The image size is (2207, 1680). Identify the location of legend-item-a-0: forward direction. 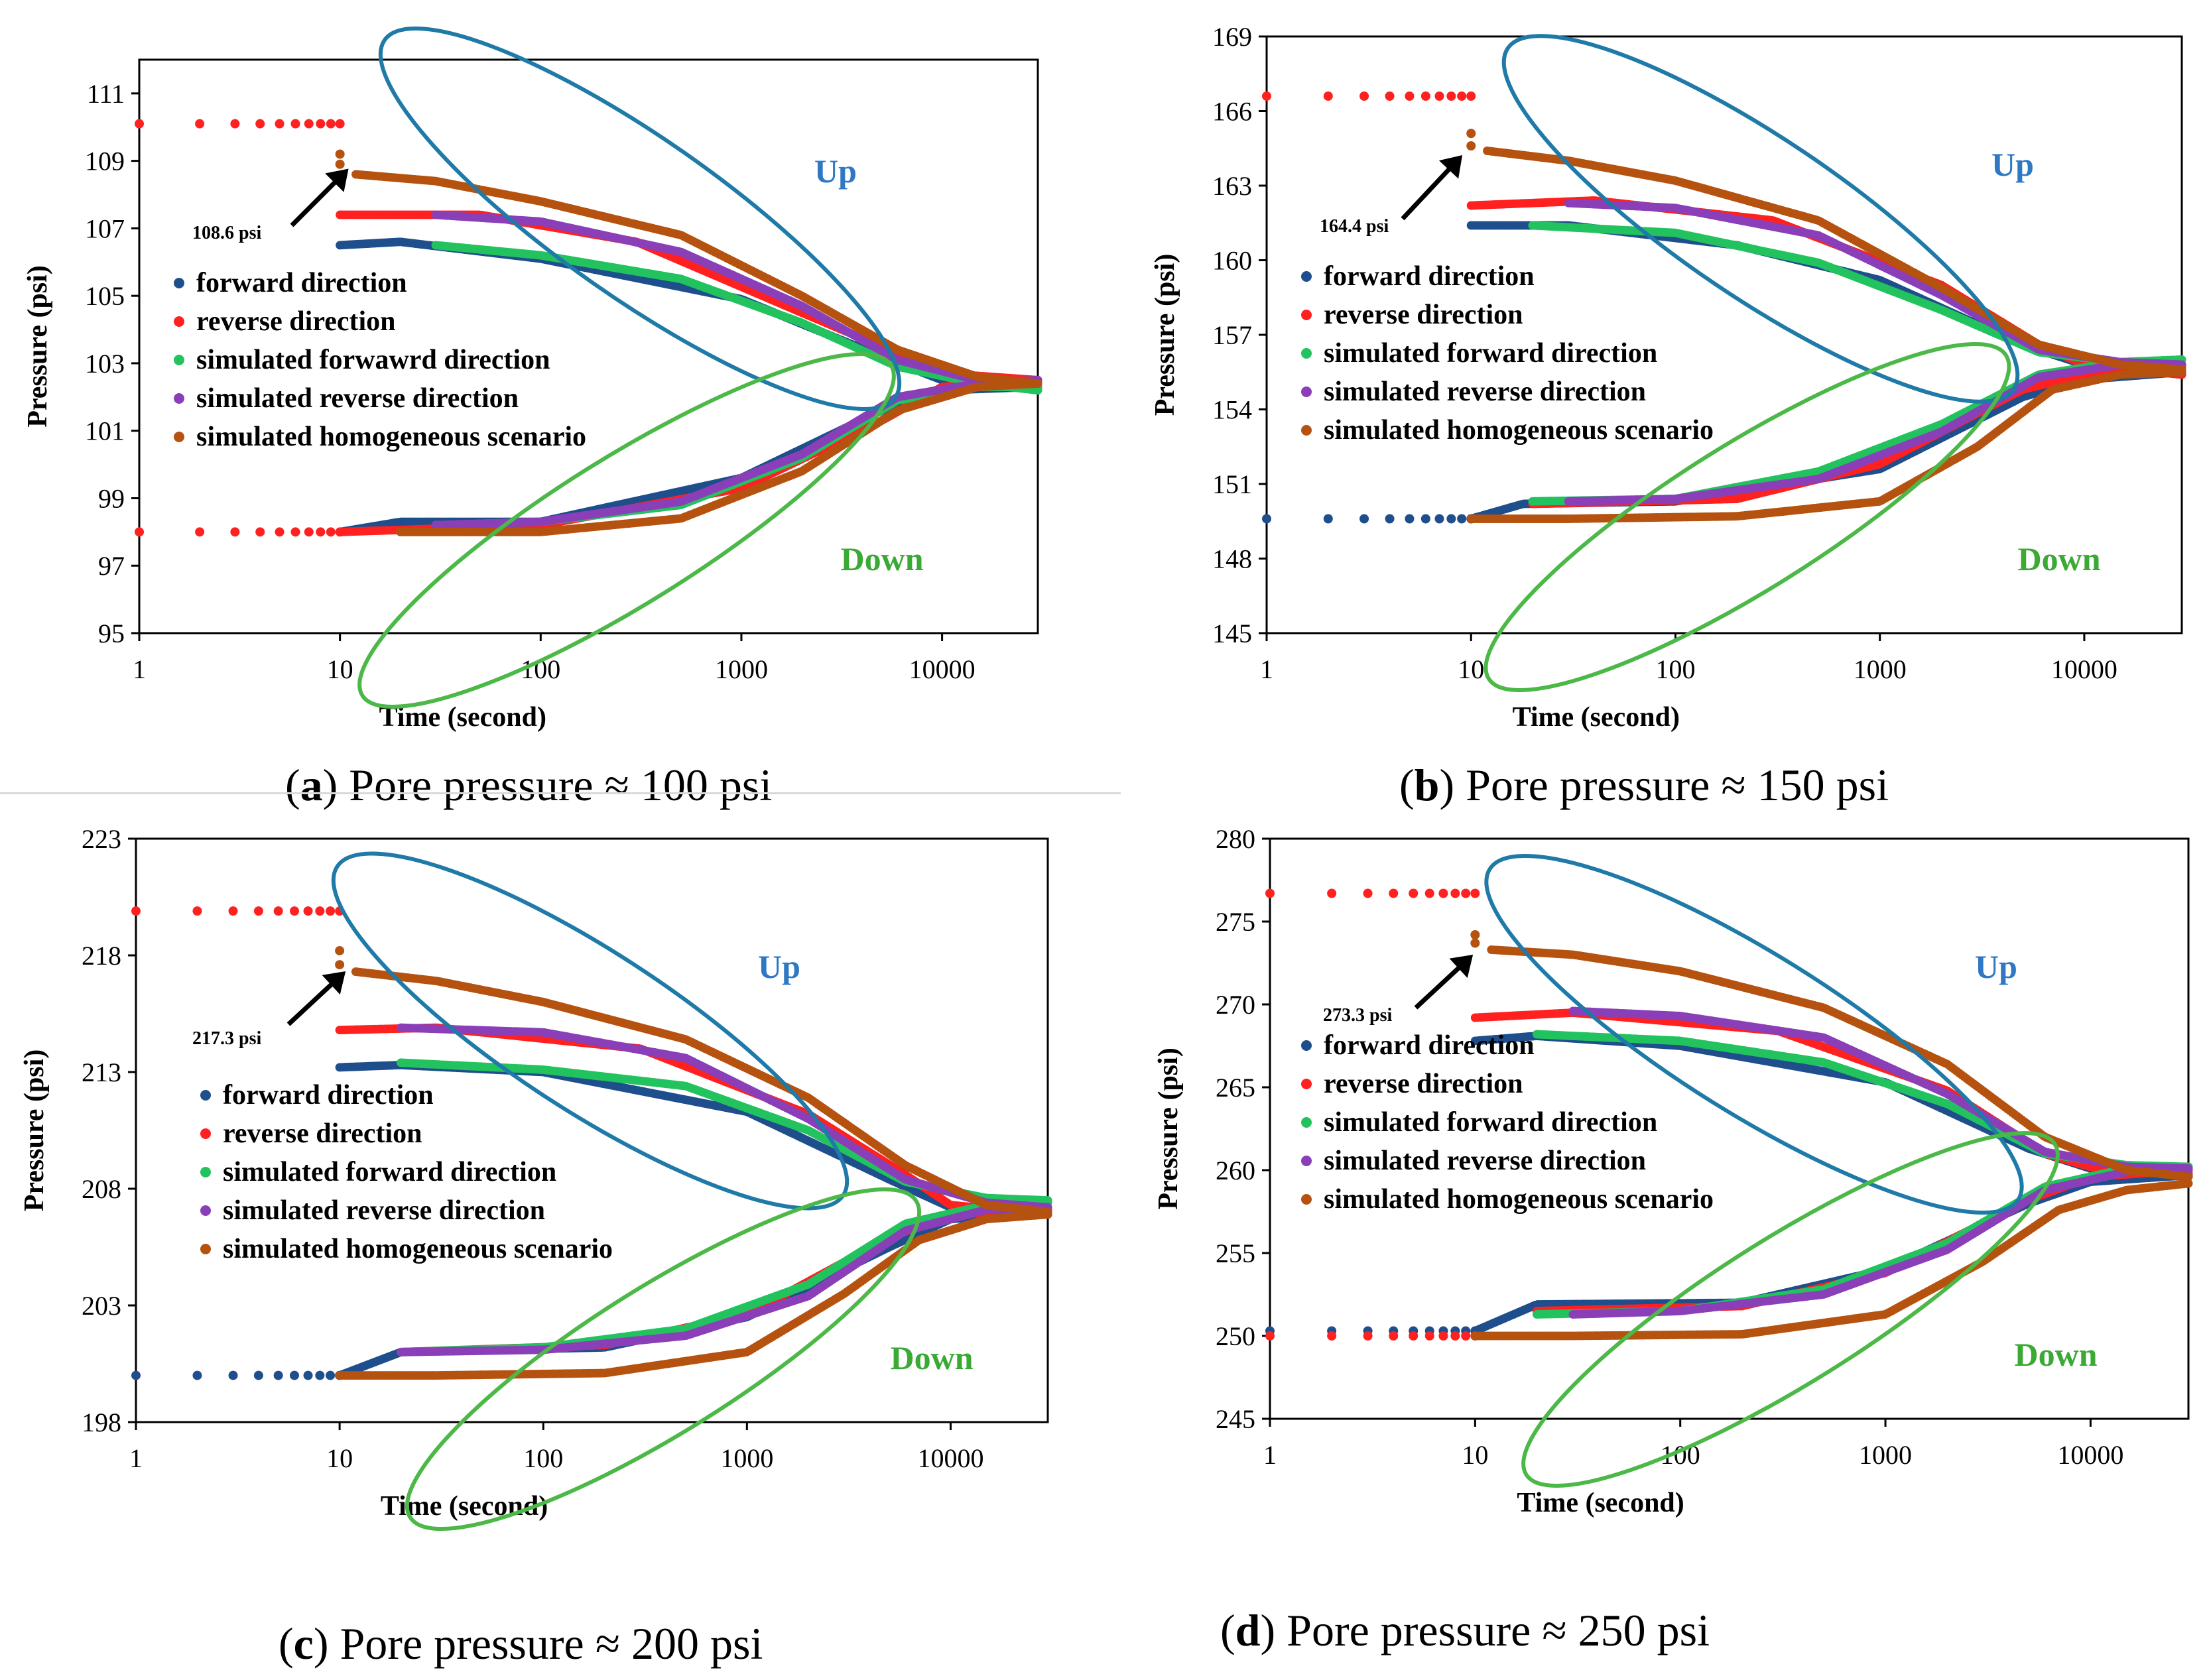
(301, 283).